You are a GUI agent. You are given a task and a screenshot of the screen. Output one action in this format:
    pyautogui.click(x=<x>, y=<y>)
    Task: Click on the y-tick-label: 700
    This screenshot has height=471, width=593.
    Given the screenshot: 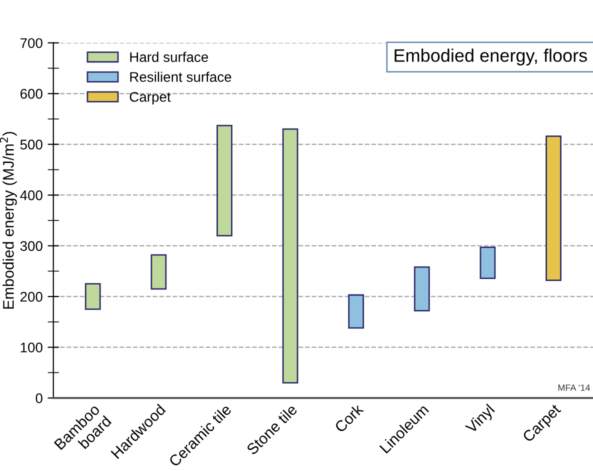 What is the action you would take?
    pyautogui.click(x=31, y=43)
    